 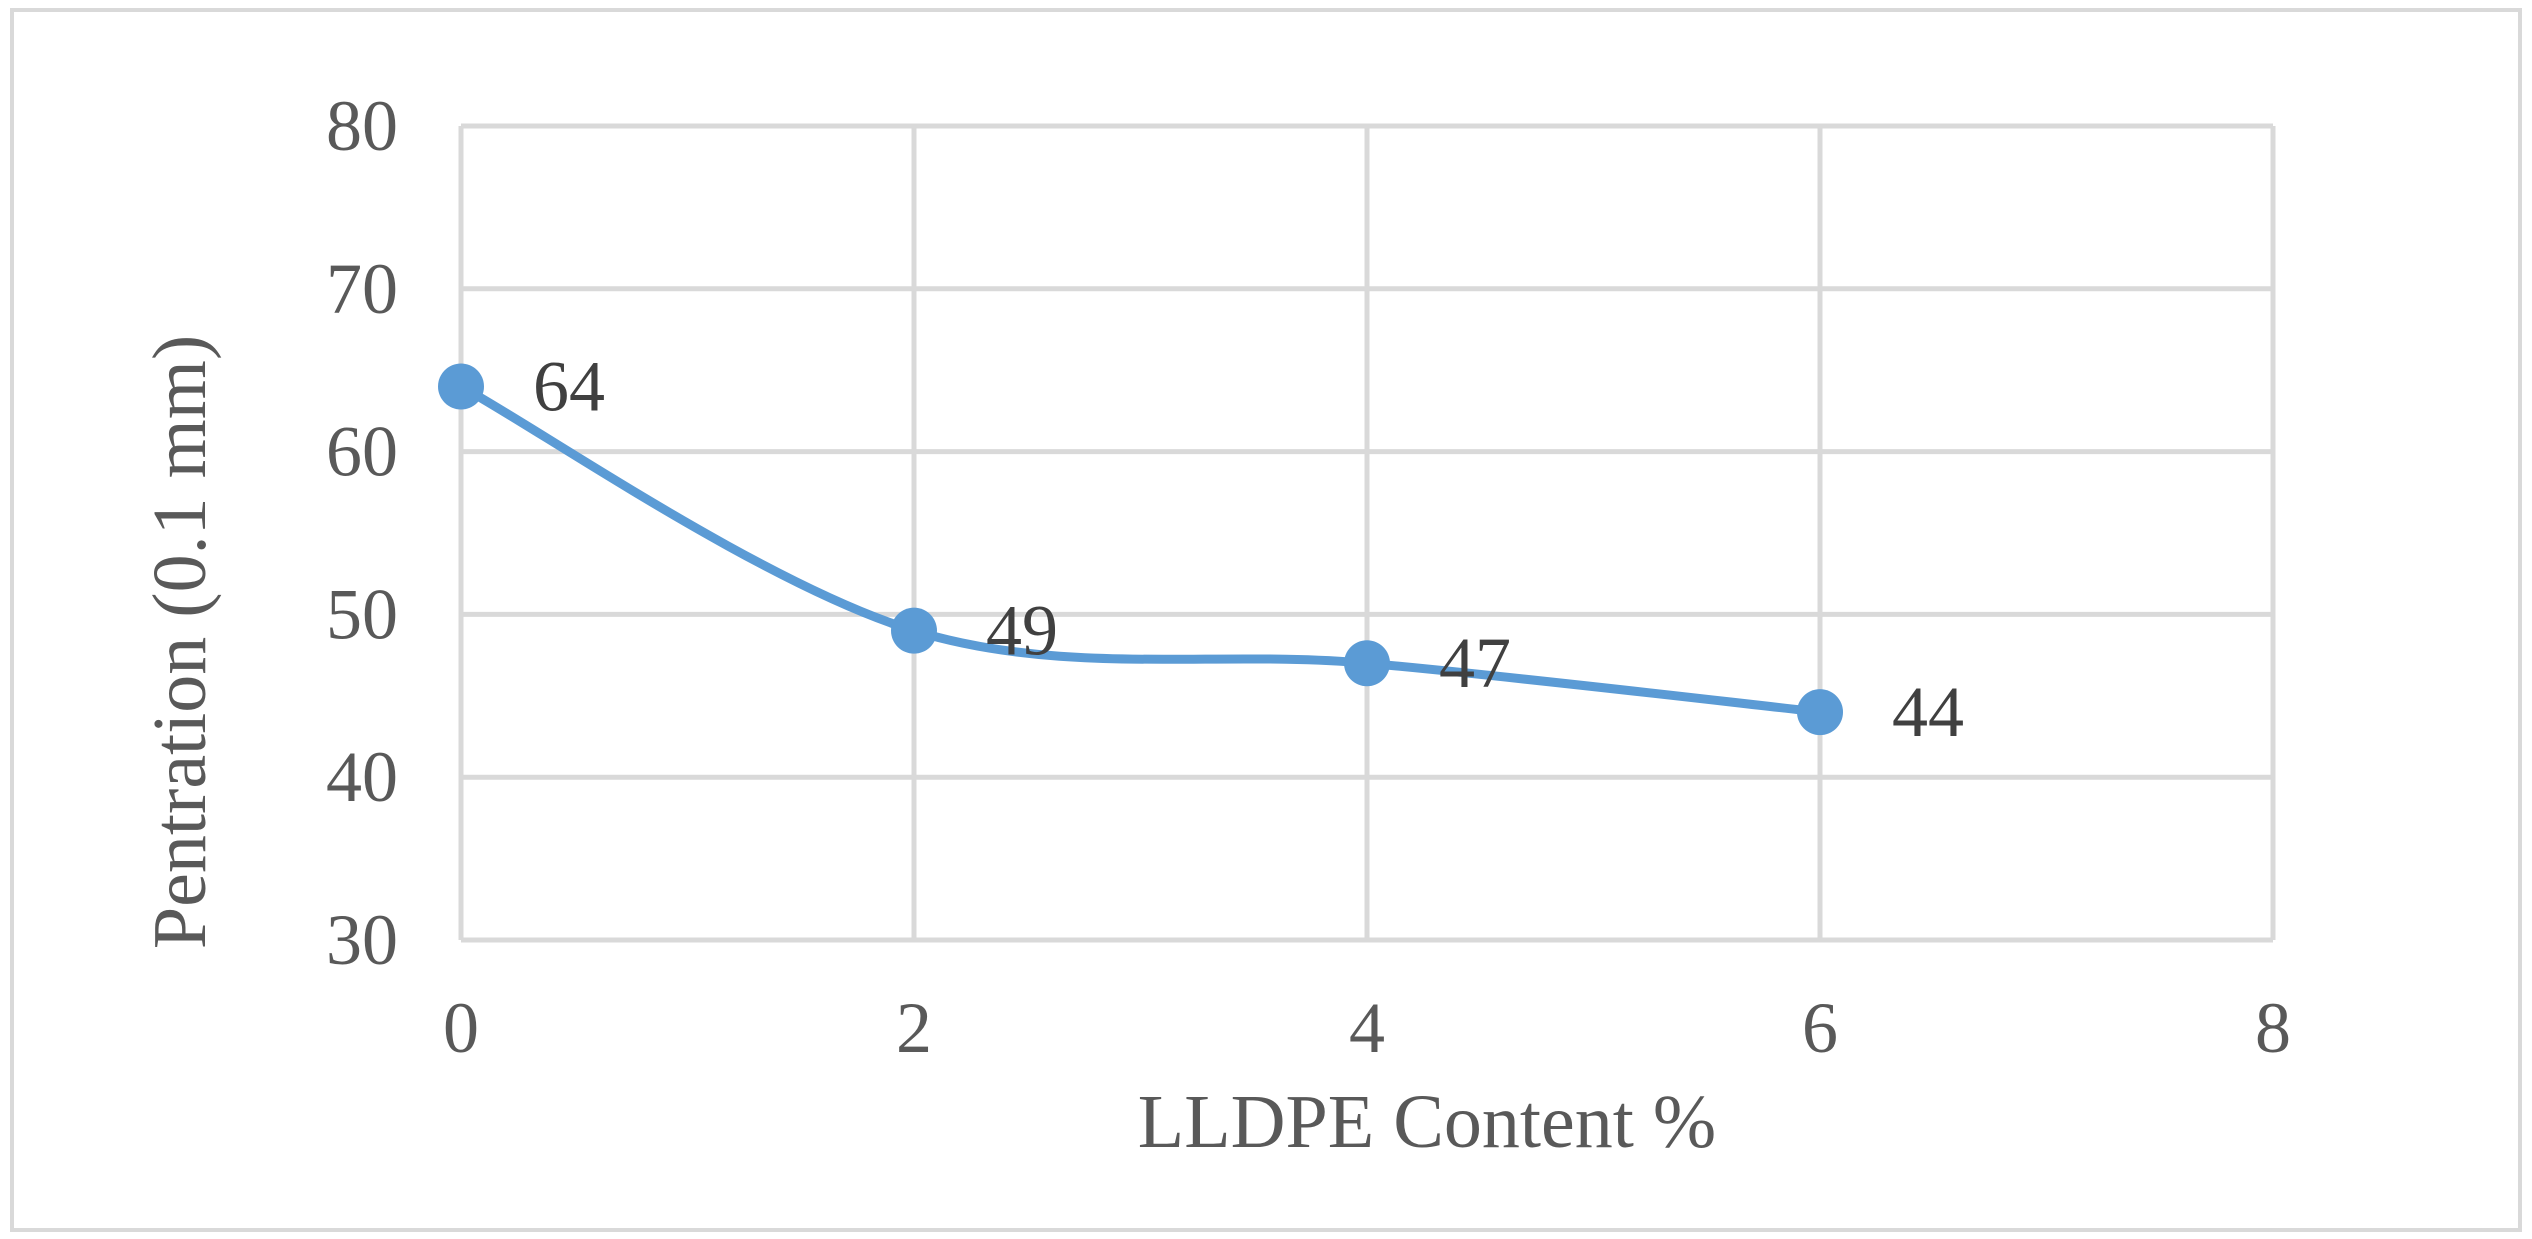 I want to click on data-label-0: 64, so click(x=569, y=386).